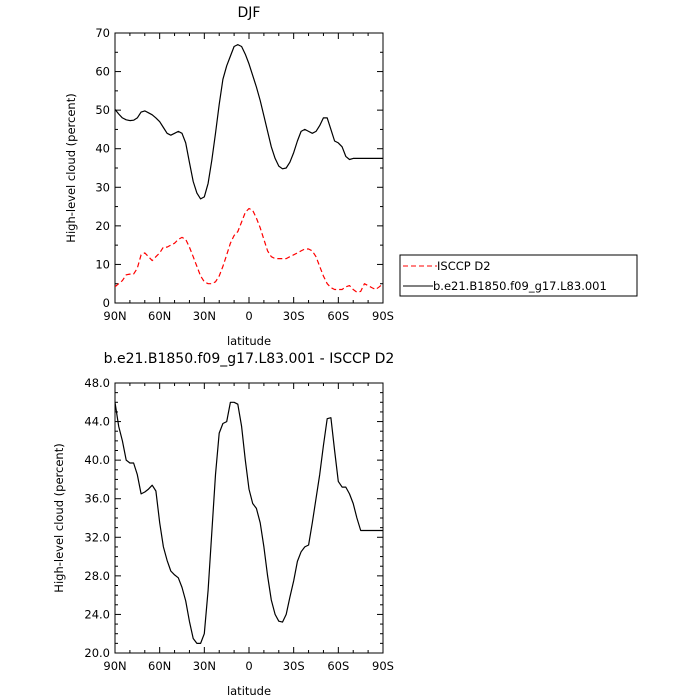 Image resolution: width=700 pixels, height=700 pixels. I want to click on bottom-ytick-label: 32.0, so click(97, 537).